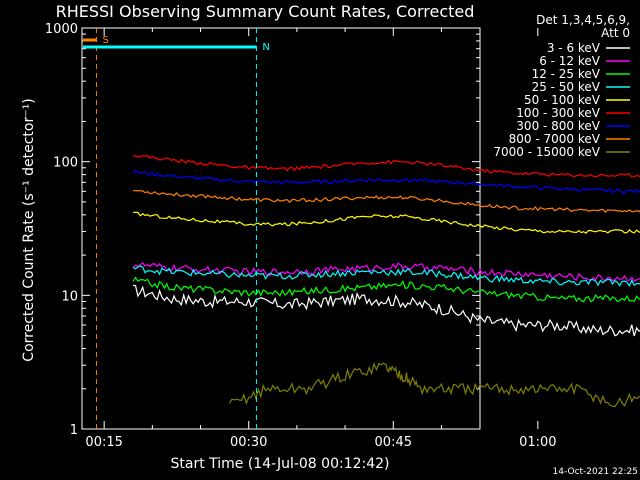  I want to click on x-tick-label: 01:00, so click(537, 442).